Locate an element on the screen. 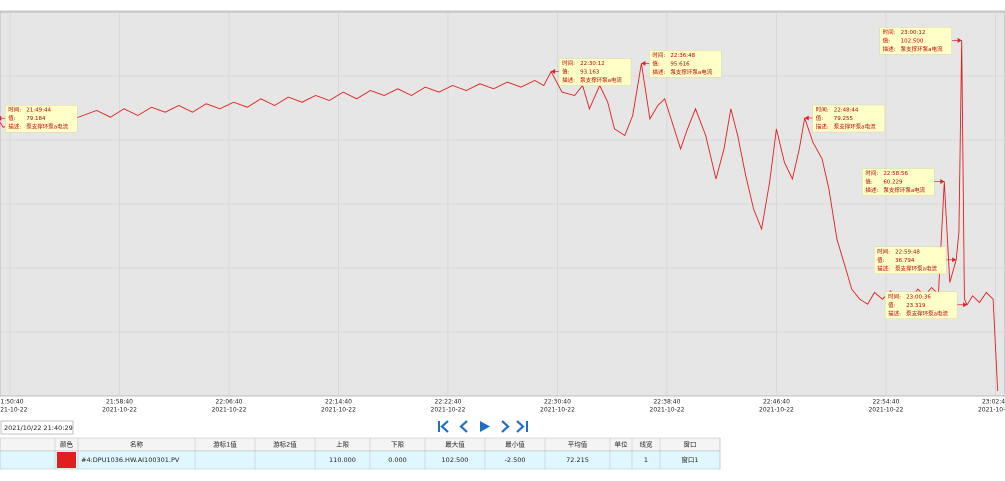 Image resolution: width=1005 pixels, height=481 pixels. datetime-input is located at coordinates (37, 427).